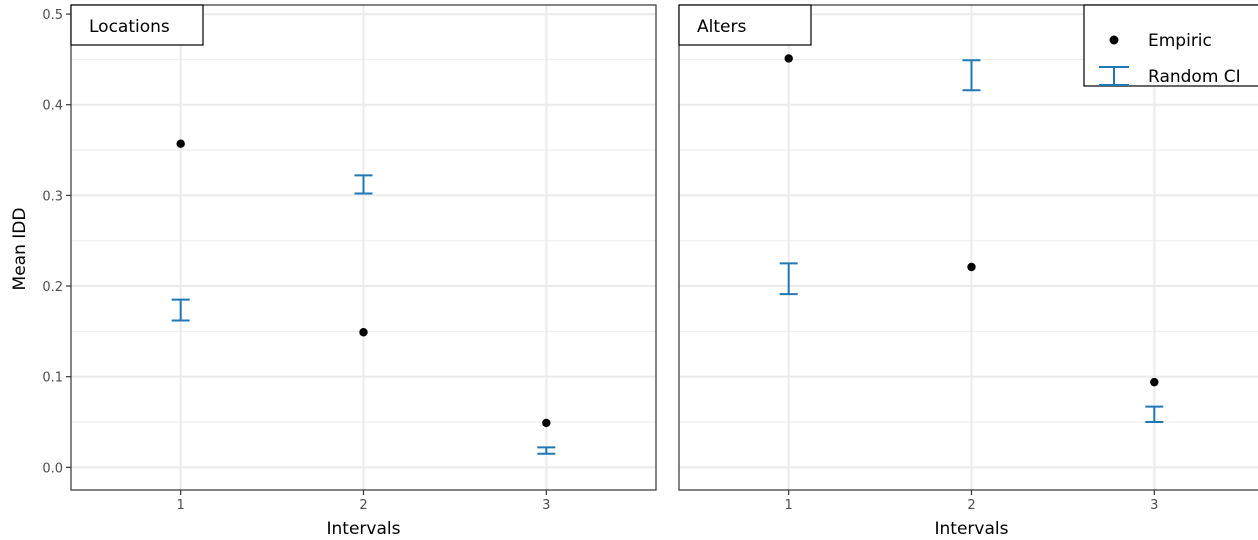 This screenshot has width=1258, height=540. Describe the element at coordinates (129, 27) in the screenshot. I see `strip-text: Locations` at that location.